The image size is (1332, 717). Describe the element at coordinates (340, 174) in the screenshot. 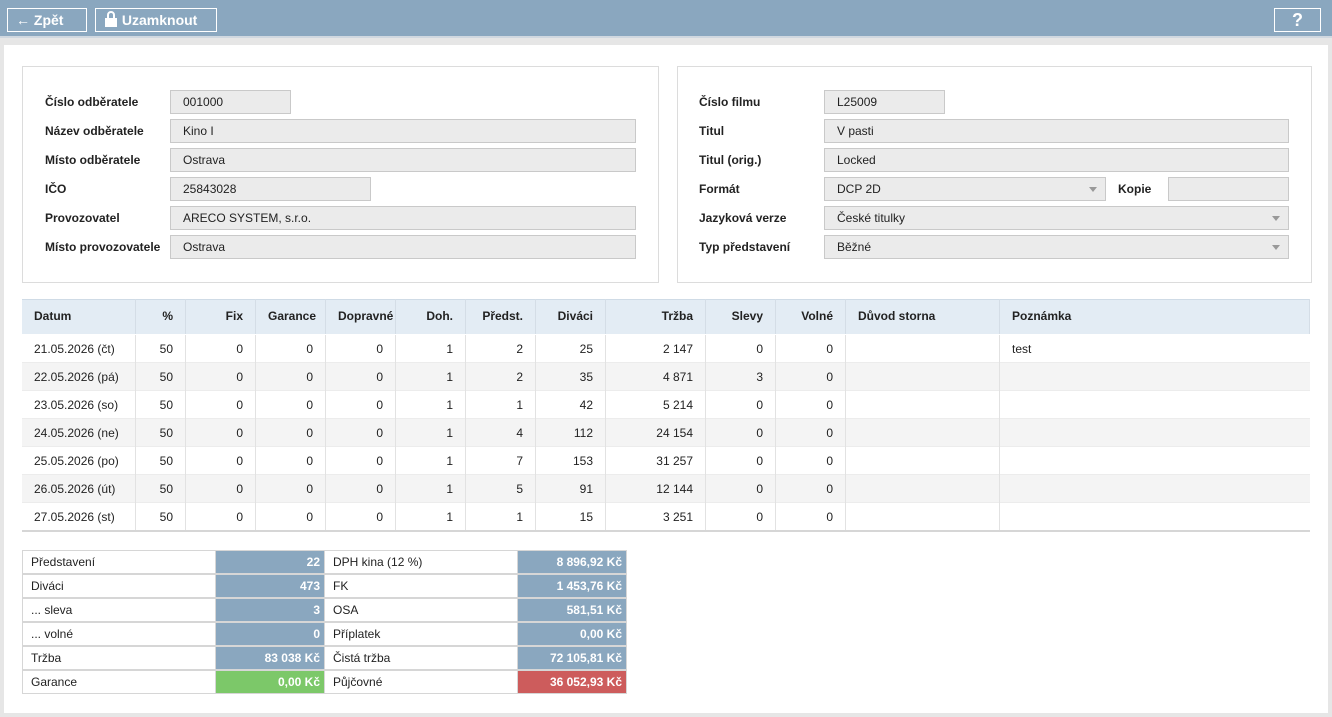

I see `customer-panel` at that location.